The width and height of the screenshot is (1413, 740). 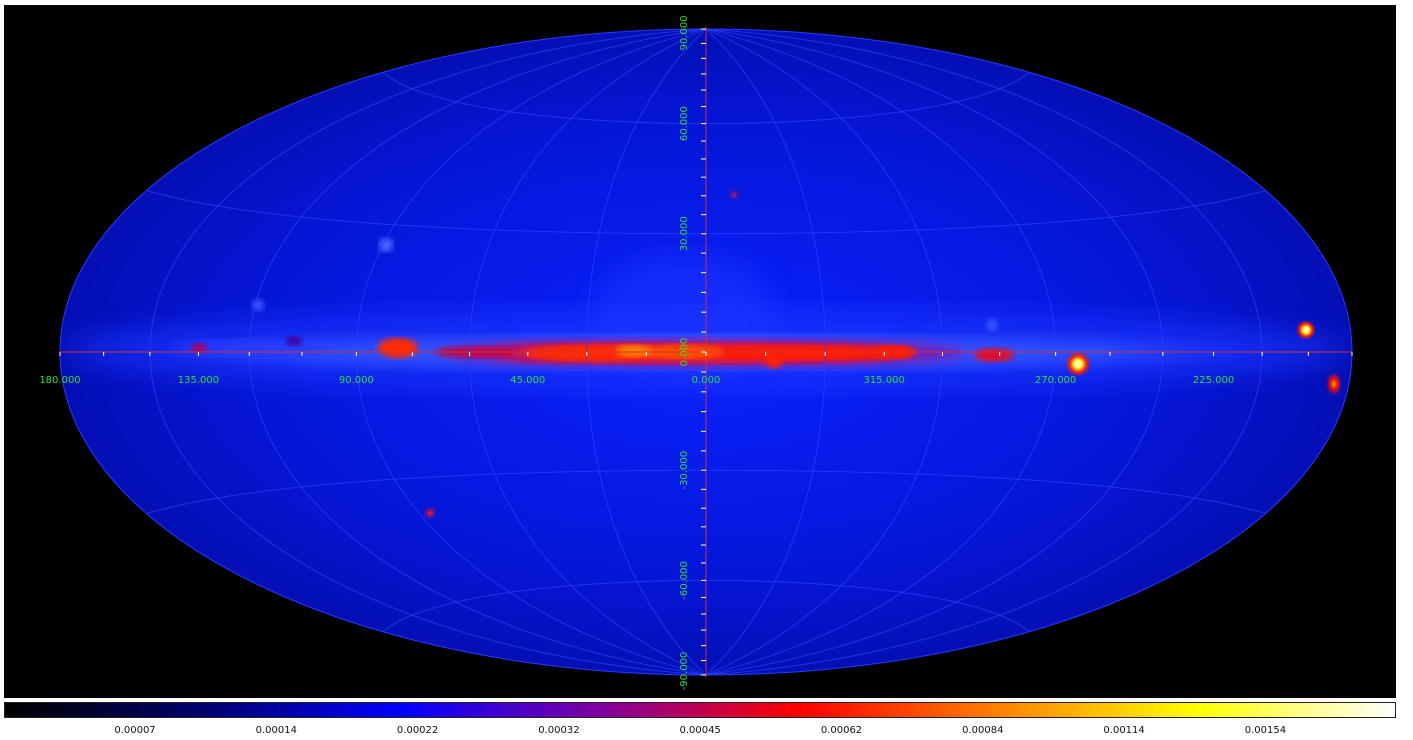 I want to click on lat-label: 0.000, so click(x=684, y=352).